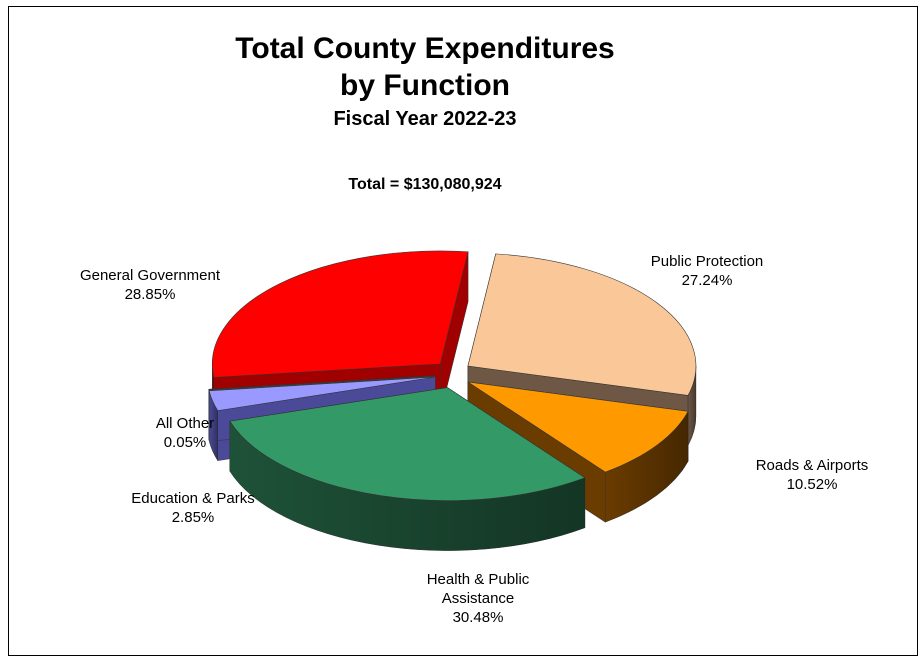 This screenshot has height=656, width=921. I want to click on slice-label-3-line-0: Education & Parks, so click(192, 498).